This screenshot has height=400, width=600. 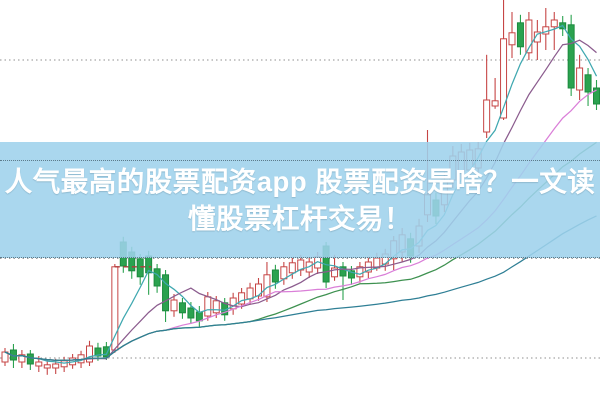 What do you see at coordinates (300, 160) in the screenshot?
I see `gridline-overlay` at bounding box center [300, 160].